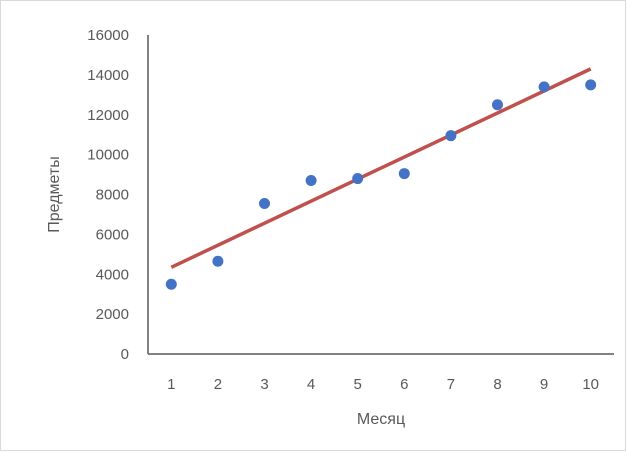 The height and width of the screenshot is (453, 627). What do you see at coordinates (112, 234) in the screenshot?
I see `y-tick-label: 6000` at bounding box center [112, 234].